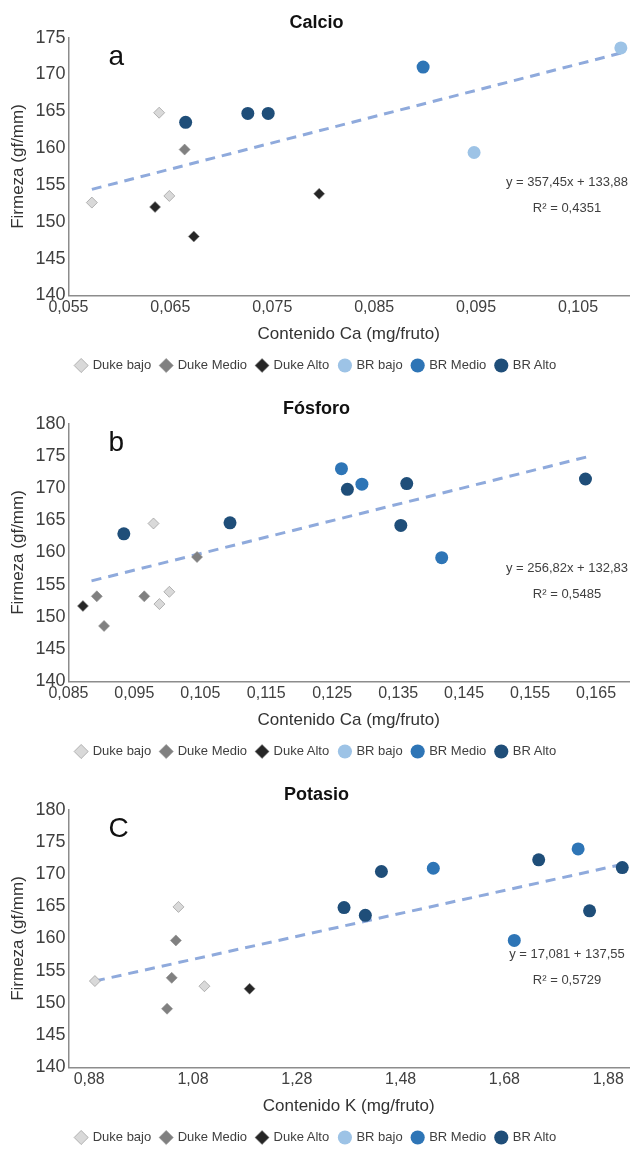 The height and width of the screenshot is (1162, 643). I want to click on y-tick-label: 145, so click(50, 257).